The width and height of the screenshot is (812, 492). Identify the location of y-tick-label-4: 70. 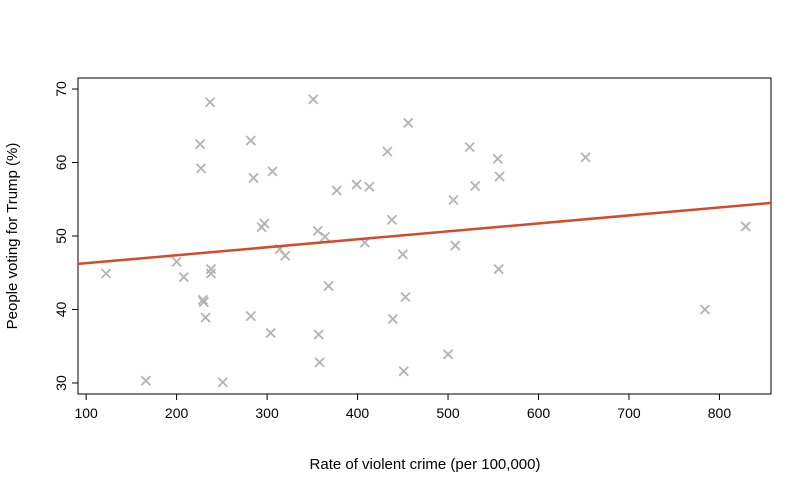
(61, 89).